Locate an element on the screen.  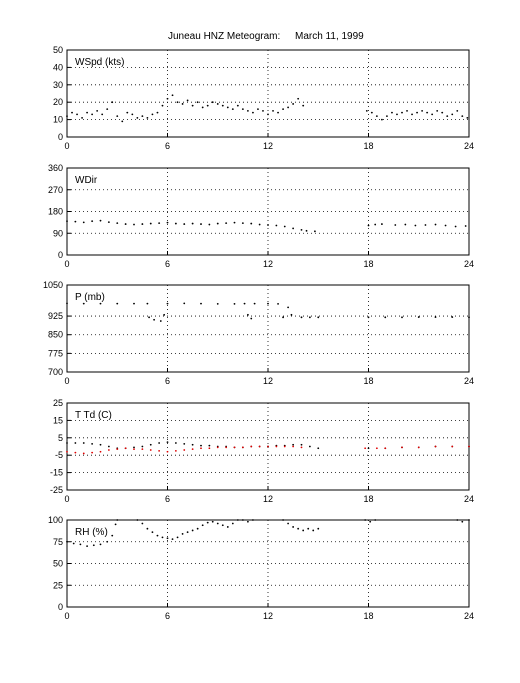
y-tick-label: 775 is located at coordinates (55, 353).